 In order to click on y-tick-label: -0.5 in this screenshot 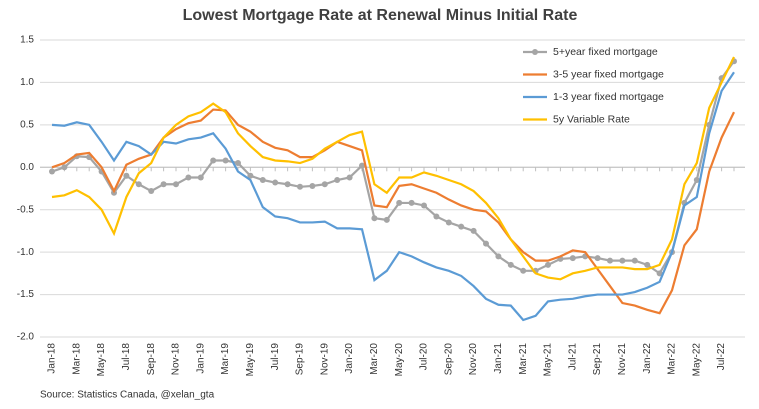, I will do `click(26, 209)`.